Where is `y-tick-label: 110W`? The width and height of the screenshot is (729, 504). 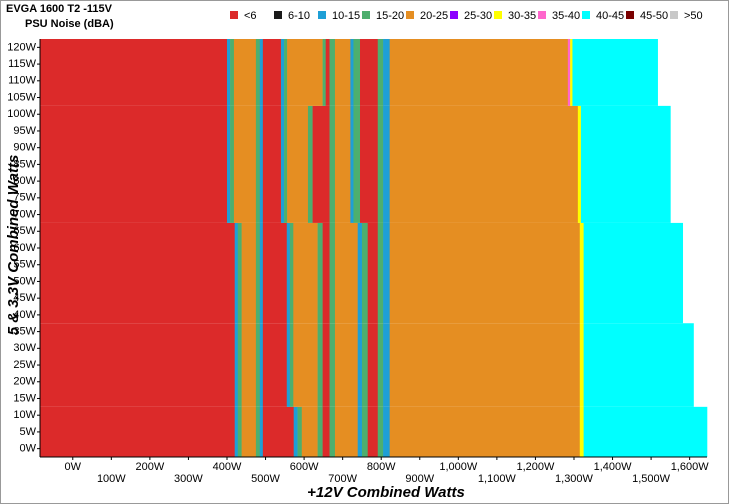
y-tick-label: 110W is located at coordinates (22, 81).